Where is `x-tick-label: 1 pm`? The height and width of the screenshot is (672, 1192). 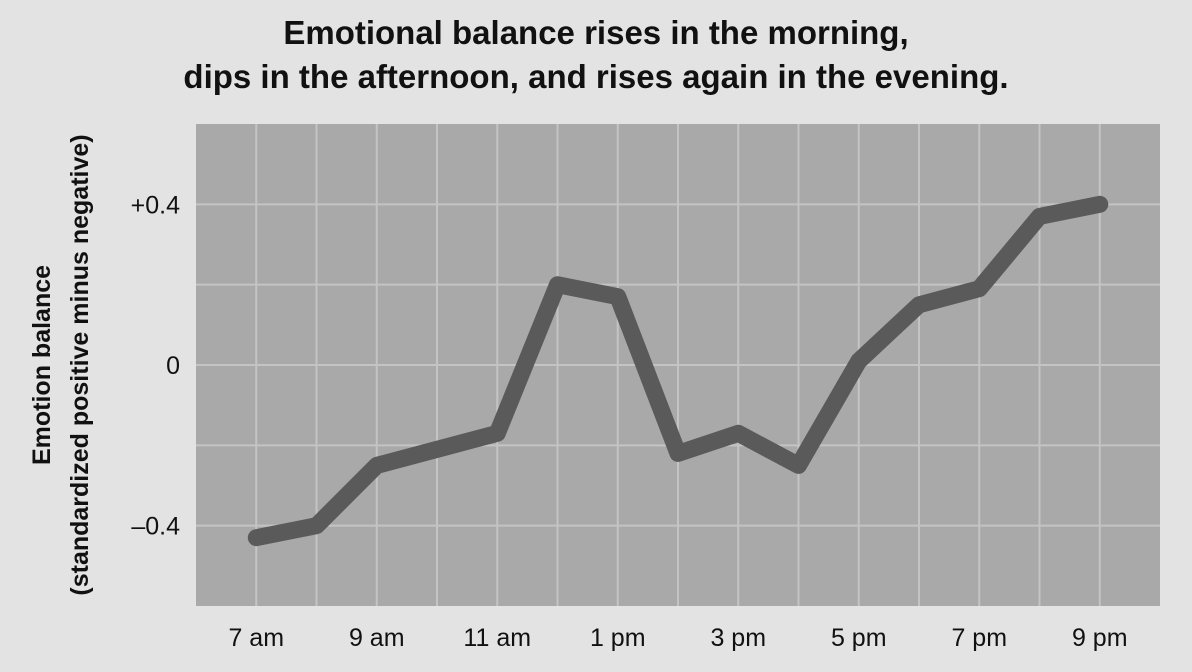 x-tick-label: 1 pm is located at coordinates (618, 638).